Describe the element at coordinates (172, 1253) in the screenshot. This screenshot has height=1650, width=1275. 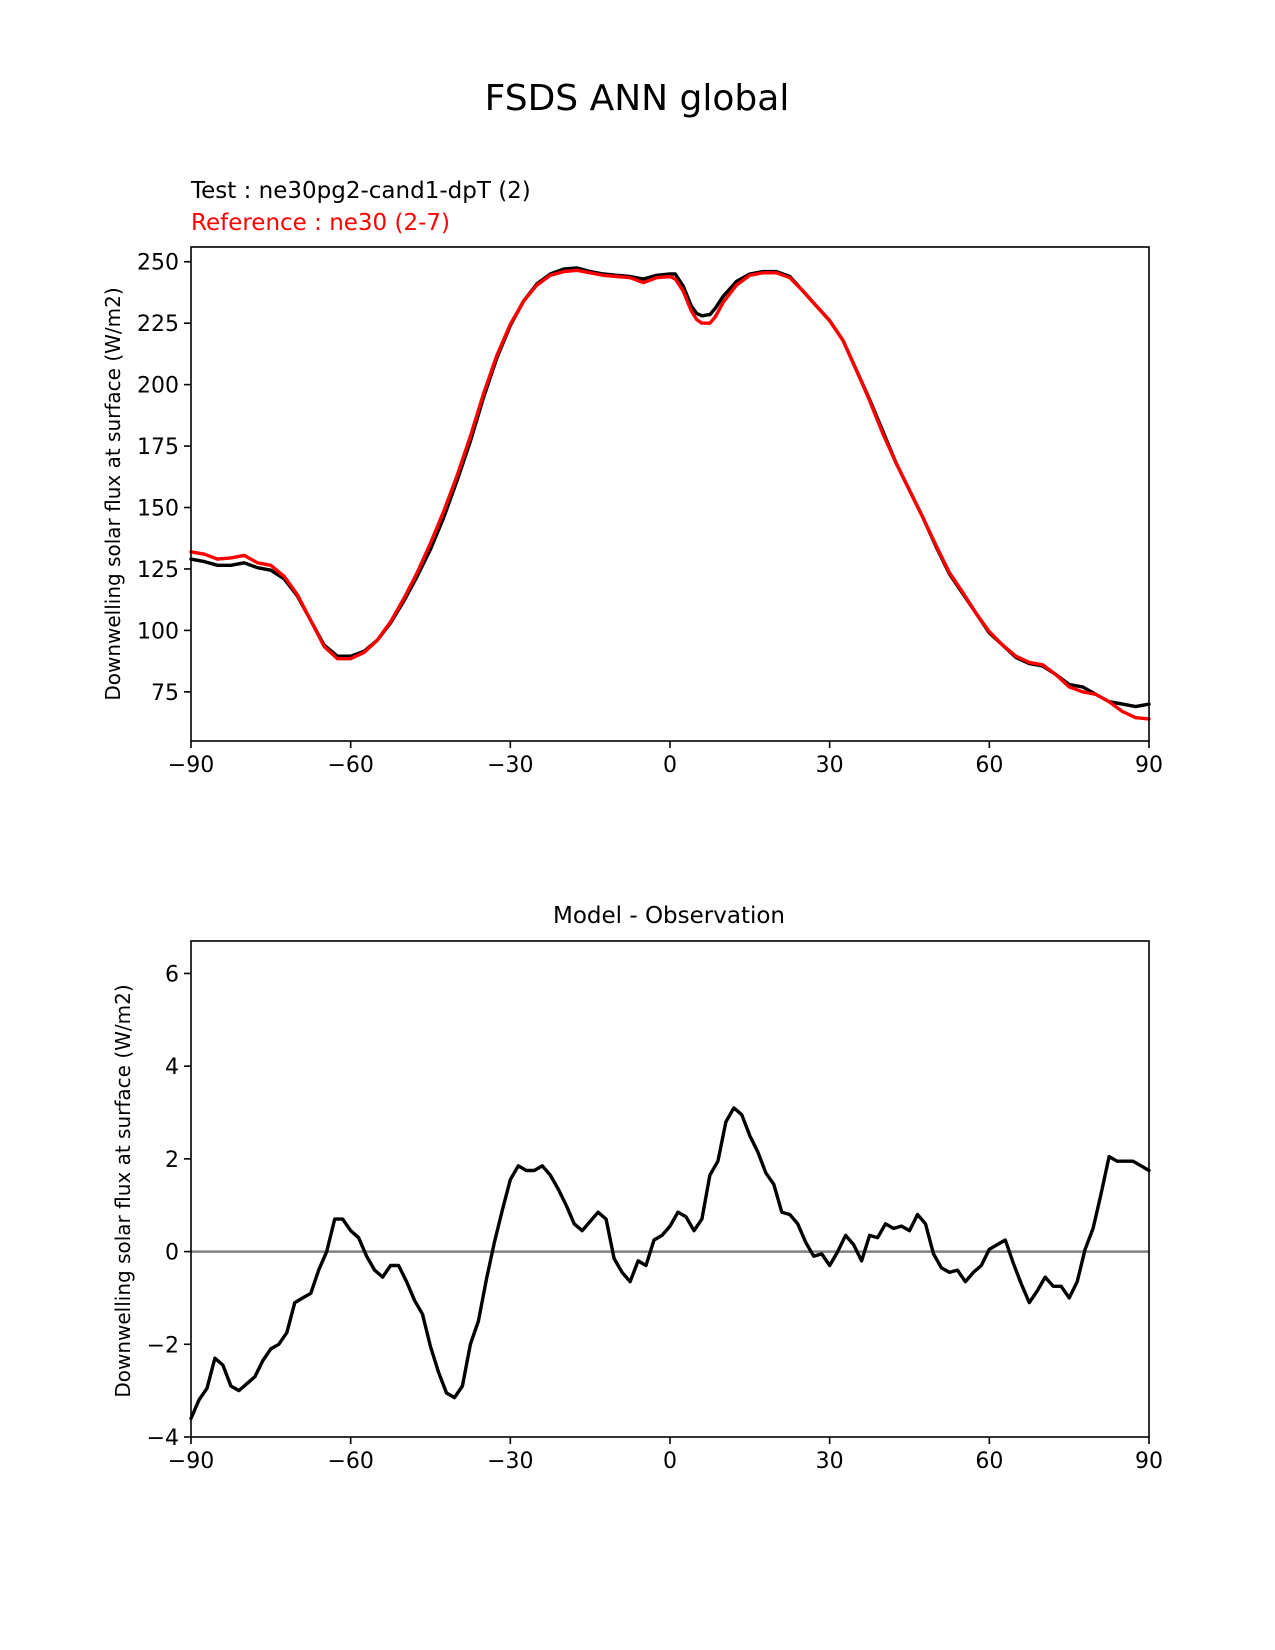
I see `y-tick-label: 0` at that location.